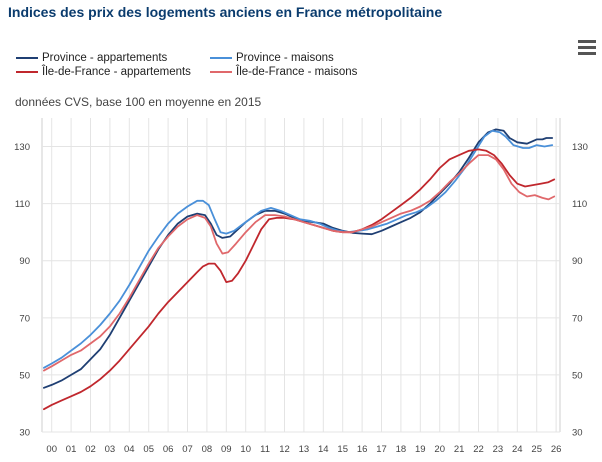 The image size is (602, 462). What do you see at coordinates (498, 449) in the screenshot?
I see `x-tick-label: 23` at bounding box center [498, 449].